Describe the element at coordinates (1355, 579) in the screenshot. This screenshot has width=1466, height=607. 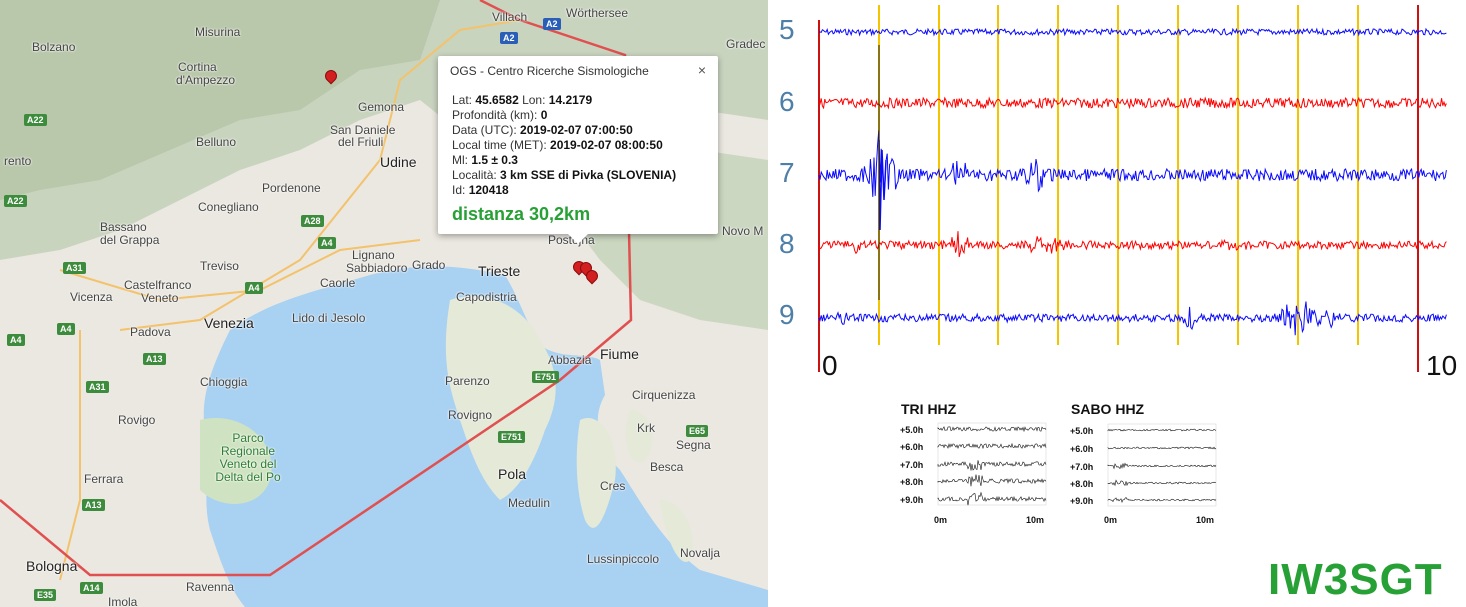
I see `callsign: IW3SGT` at that location.